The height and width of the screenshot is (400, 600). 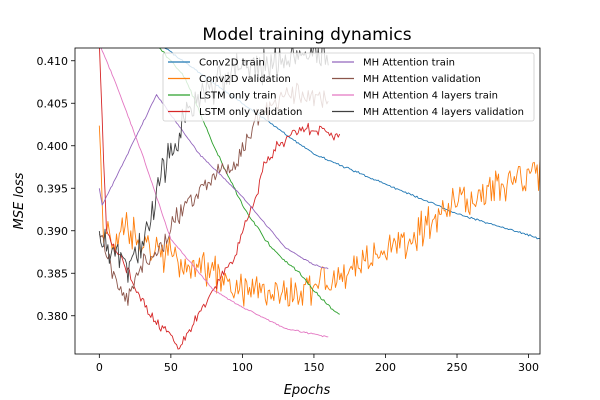 I want to click on legend-entry: LSTM only validation, so click(x=250, y=112).